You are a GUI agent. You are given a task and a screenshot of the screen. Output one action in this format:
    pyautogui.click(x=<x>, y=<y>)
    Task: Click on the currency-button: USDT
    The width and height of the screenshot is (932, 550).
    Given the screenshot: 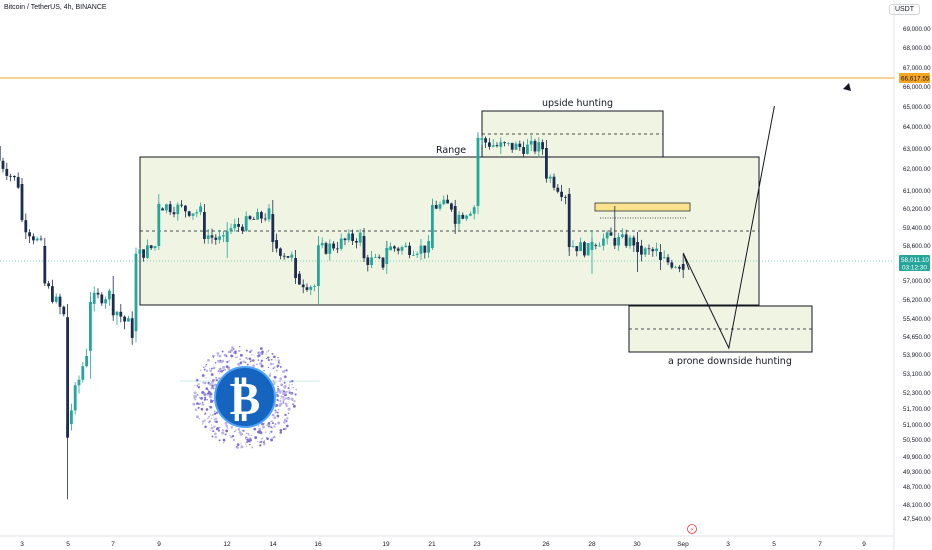 What is the action you would take?
    pyautogui.click(x=904, y=9)
    